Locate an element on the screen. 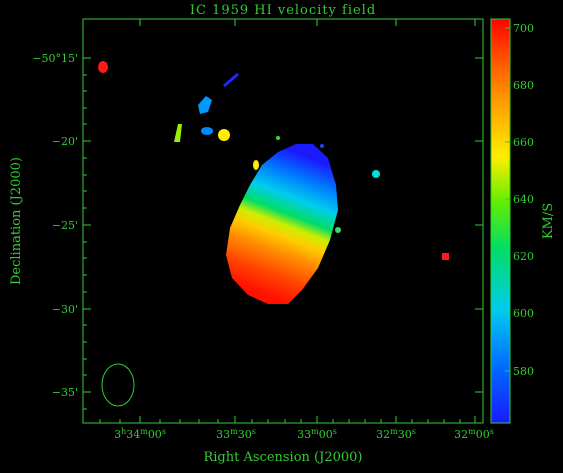  colorbar is located at coordinates (500, 221).